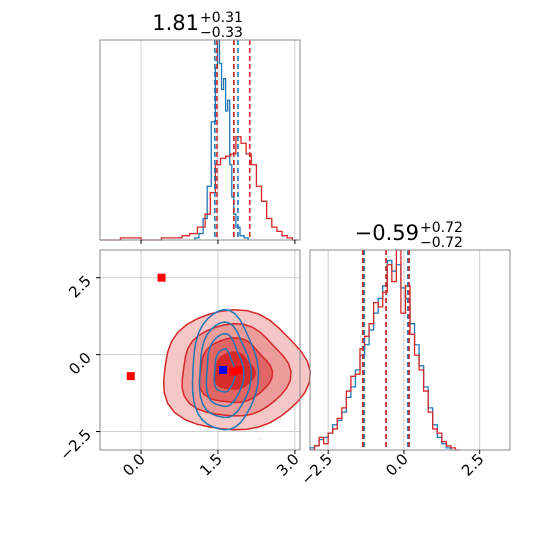 This screenshot has height=550, width=550. Describe the element at coordinates (175, 23) in the screenshot. I see `marginal-x-title-median: 1.81` at that location.